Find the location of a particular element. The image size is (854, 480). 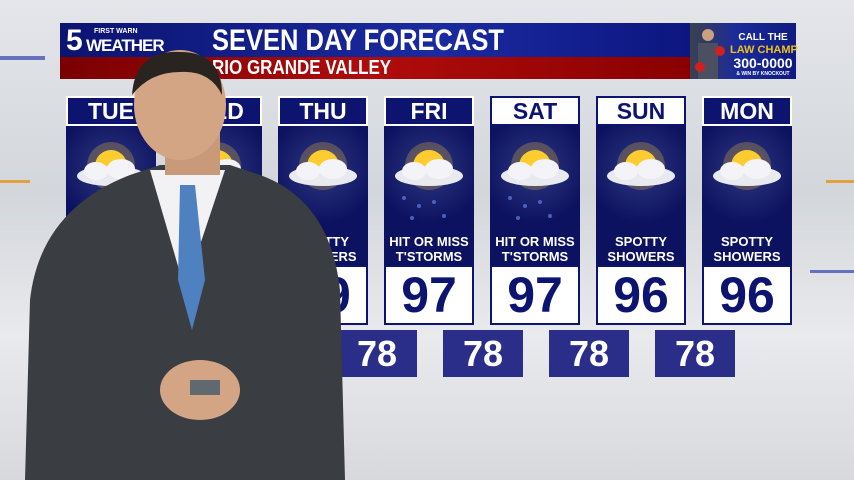

forecast-day-sat: SAT HIT OR MISS T'STORMS 97 is located at coordinates (535, 210).